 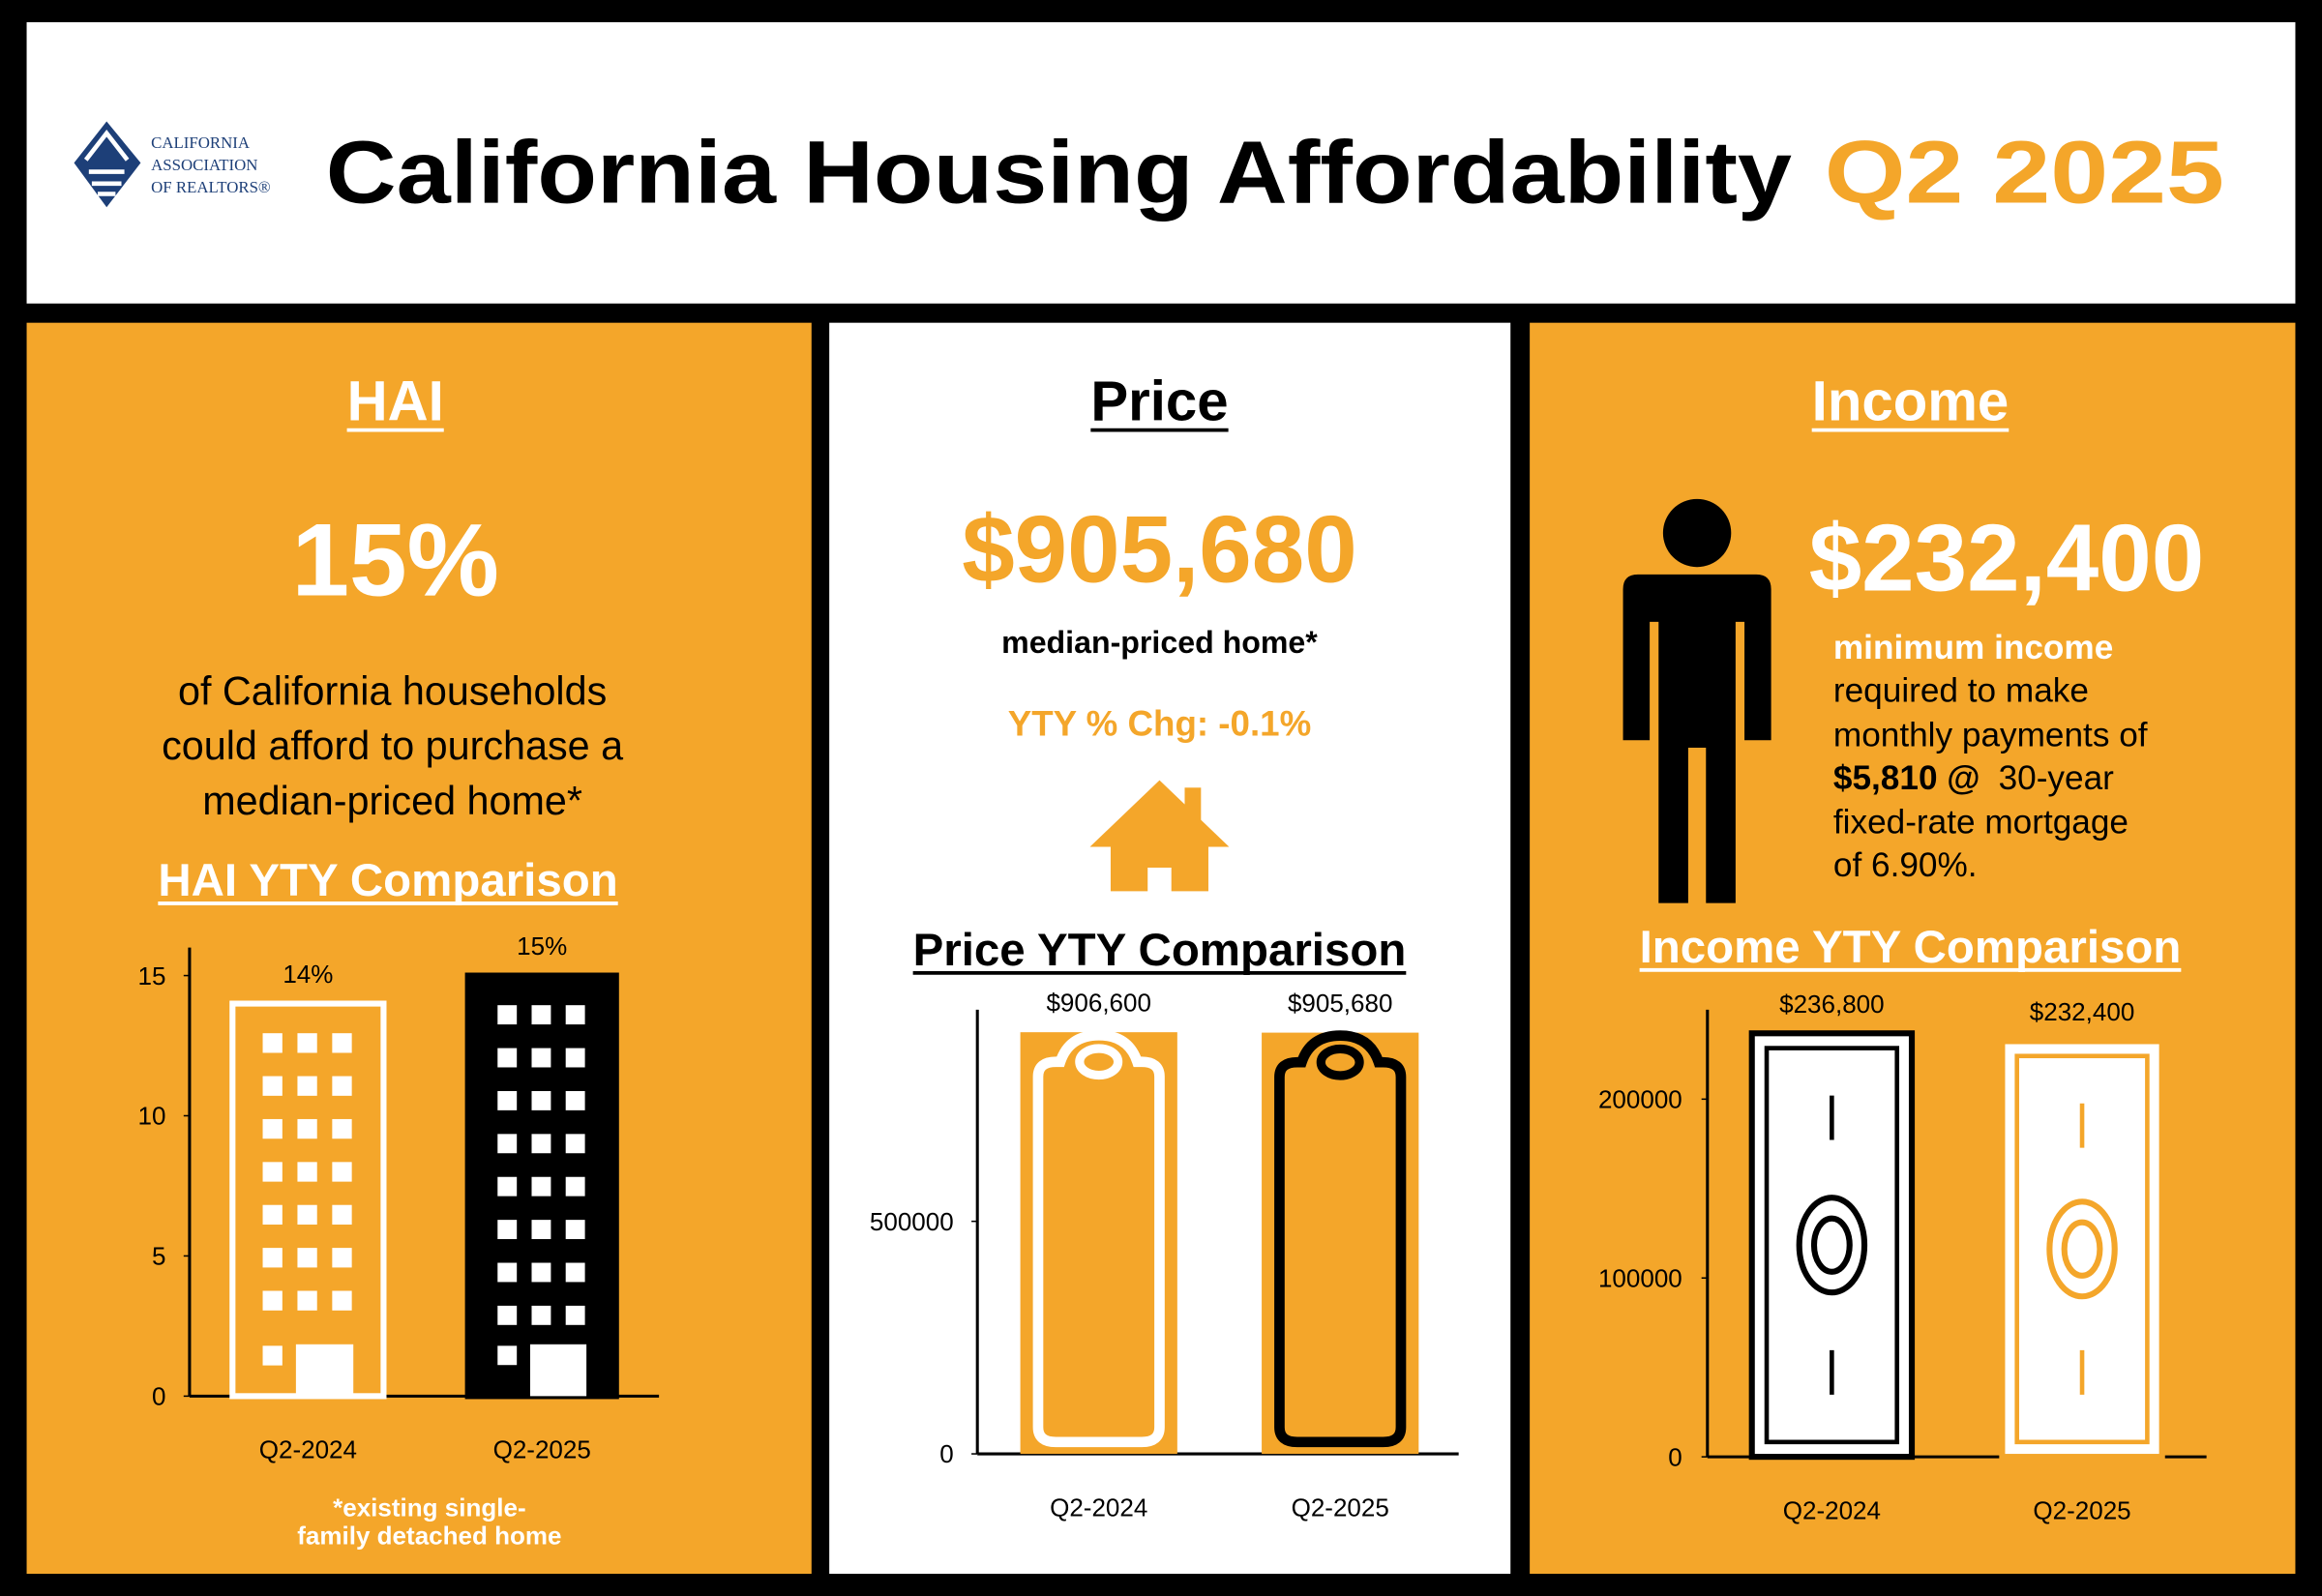 What do you see at coordinates (1160, 724) in the screenshot?
I see `change: YTY % Chg: -0.1%` at bounding box center [1160, 724].